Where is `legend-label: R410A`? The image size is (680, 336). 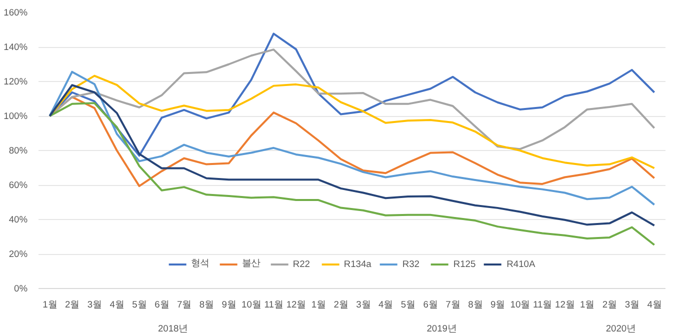
legend-label: R410A is located at coordinates (521, 263).